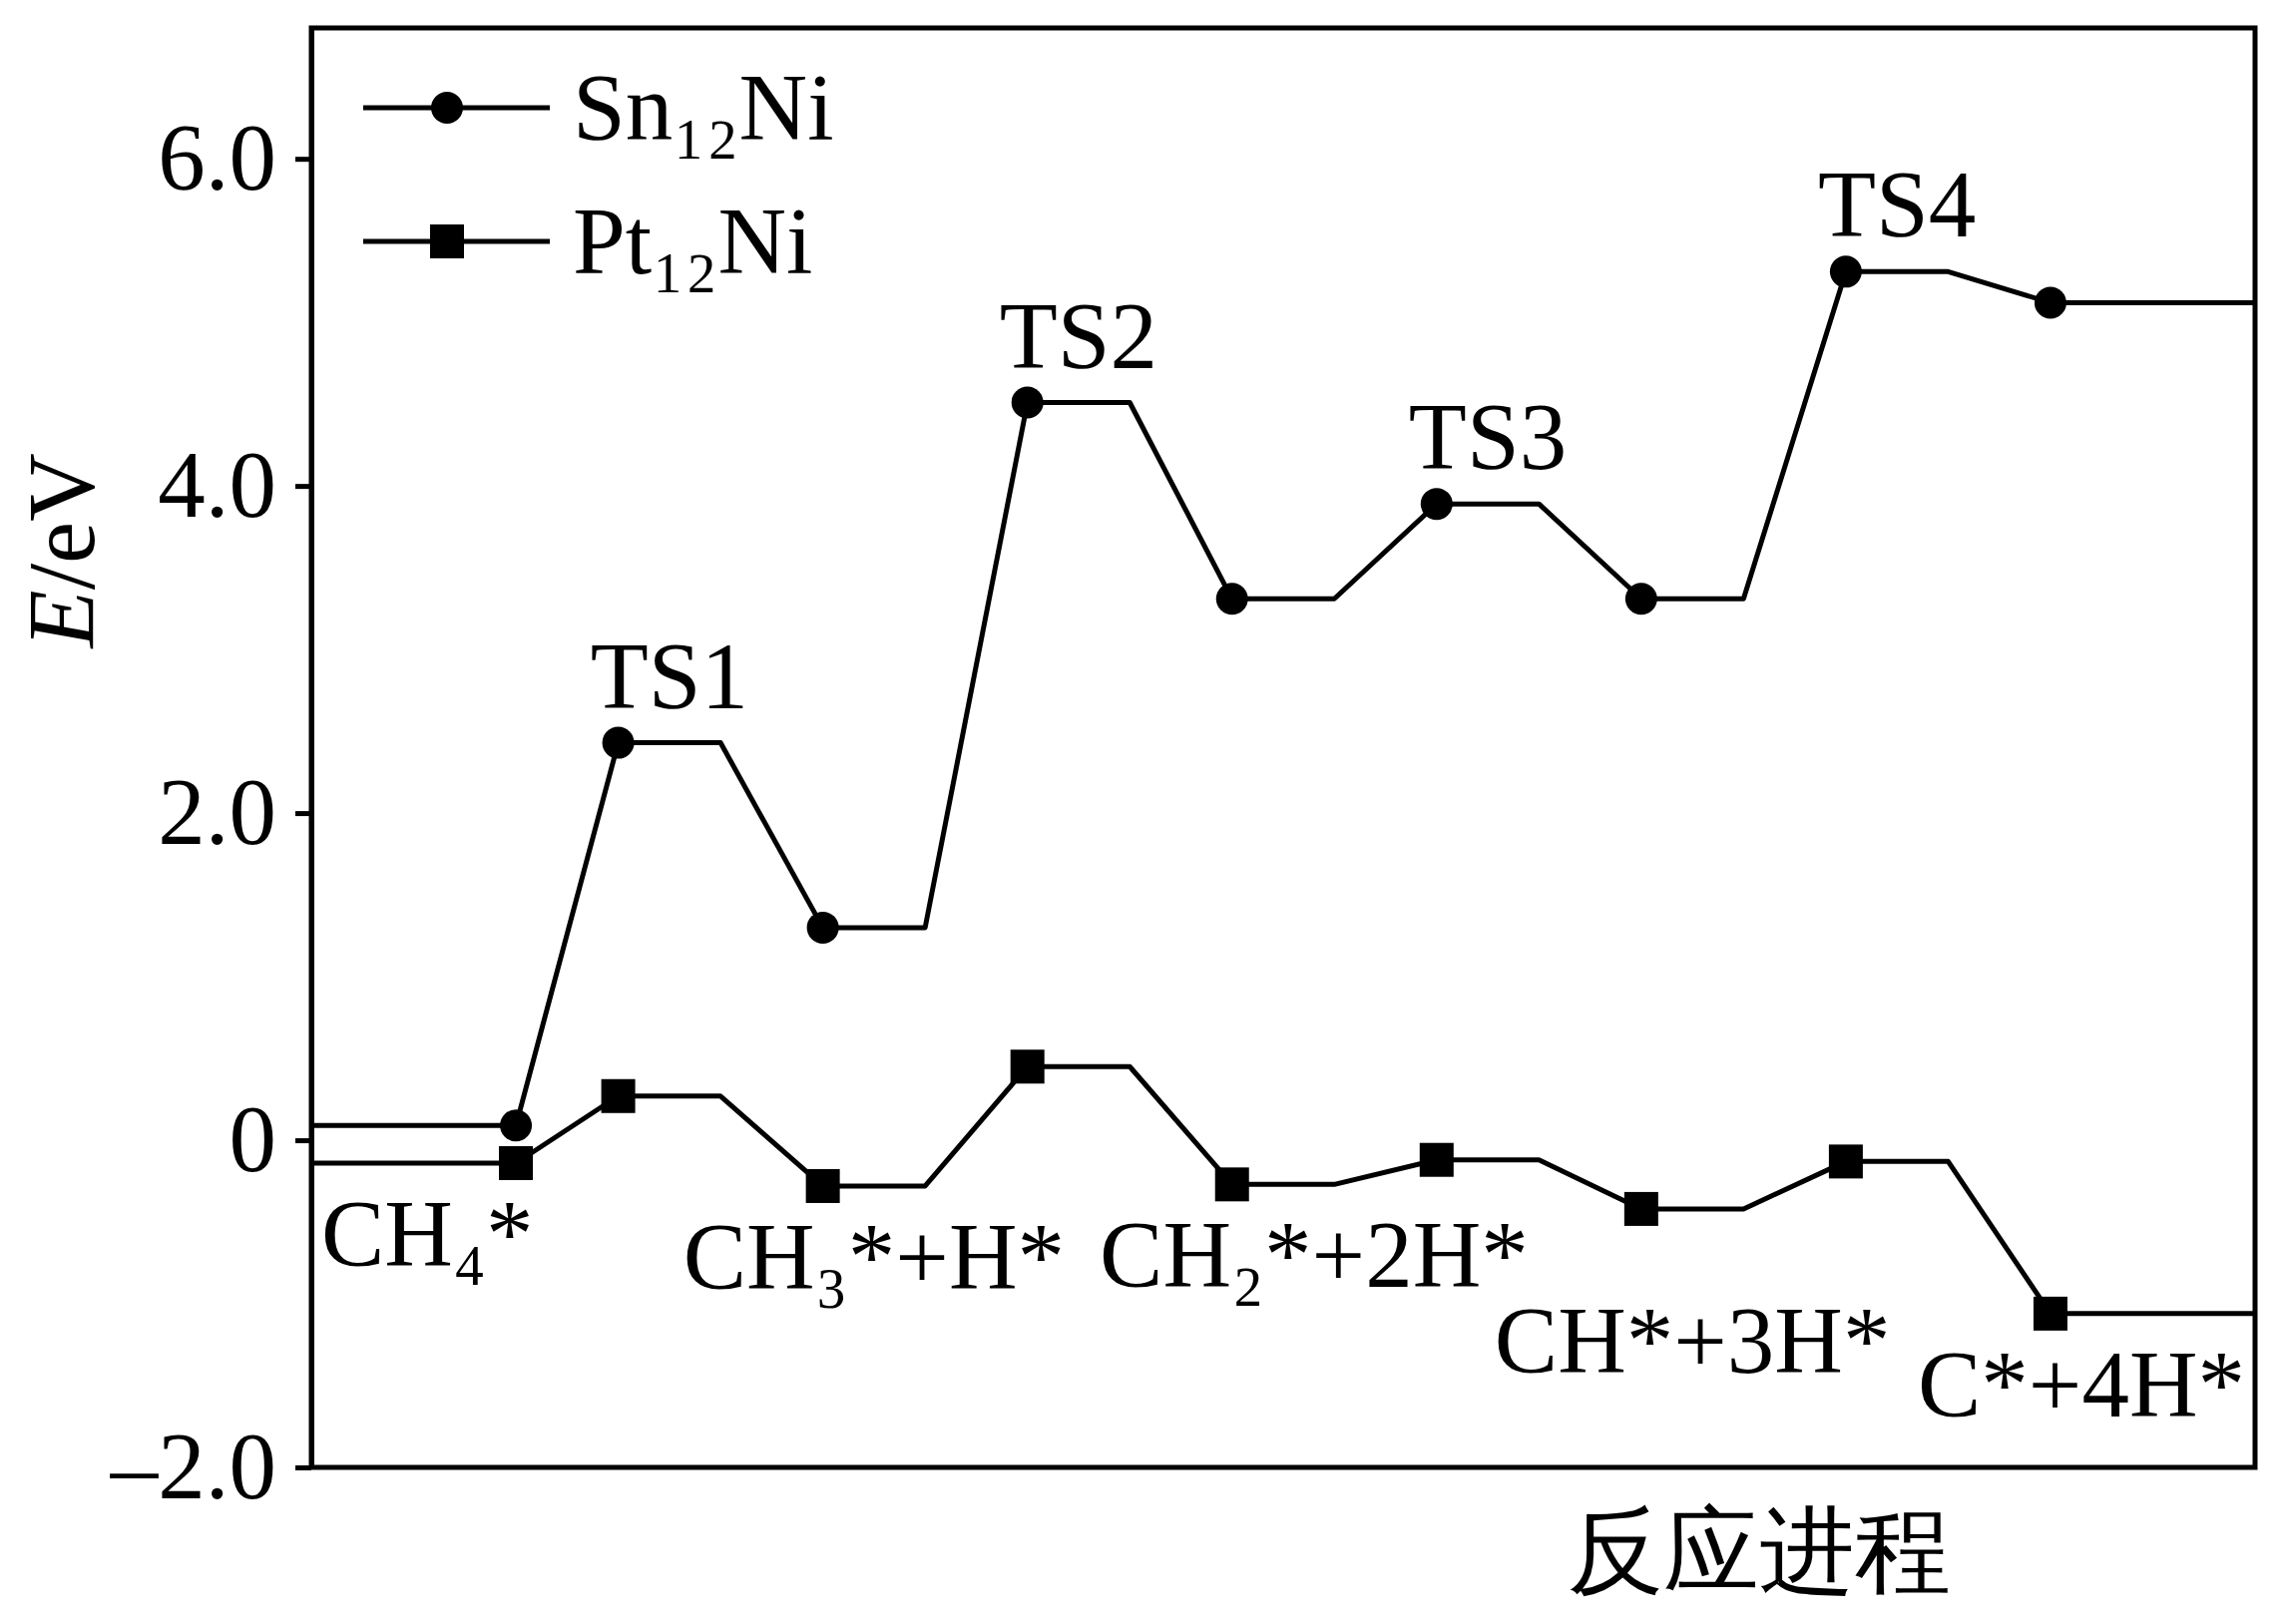 Image resolution: width=2280 pixels, height=1624 pixels. What do you see at coordinates (427, 1233) in the screenshot?
I see `annotation: CH₄*` at bounding box center [427, 1233].